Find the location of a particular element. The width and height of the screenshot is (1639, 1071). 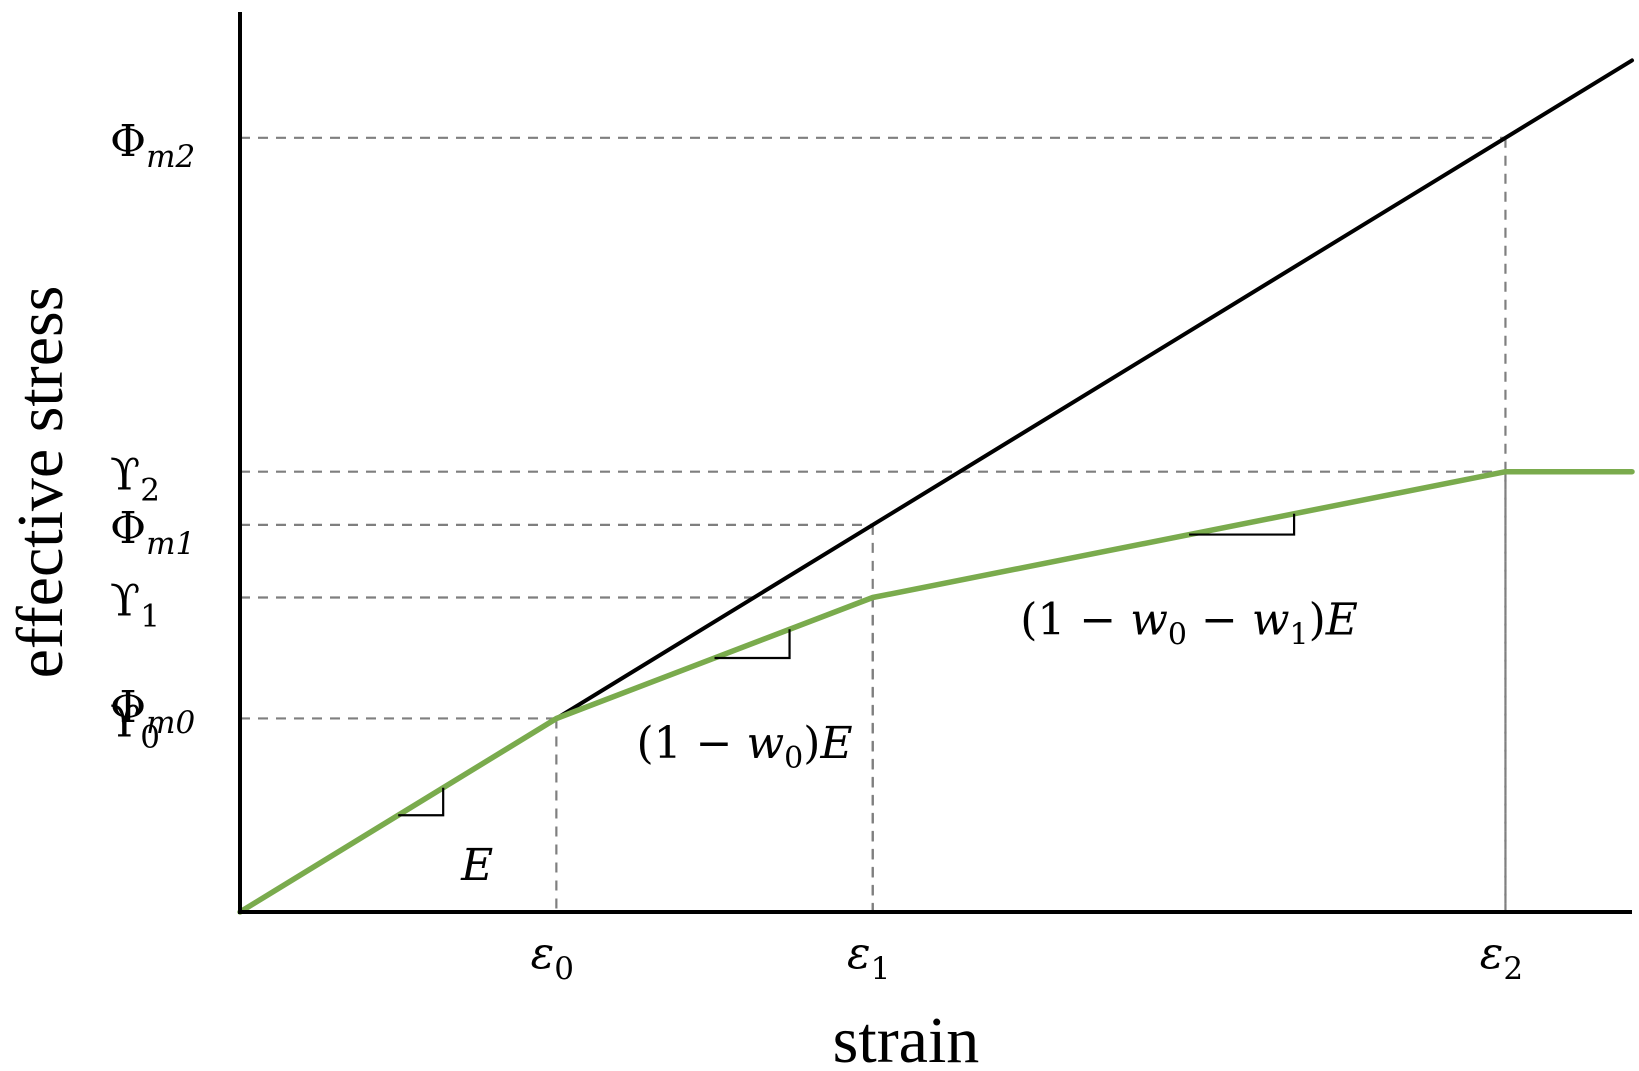

x-tick-label-0-subscript: 0 is located at coordinates (564, 969).